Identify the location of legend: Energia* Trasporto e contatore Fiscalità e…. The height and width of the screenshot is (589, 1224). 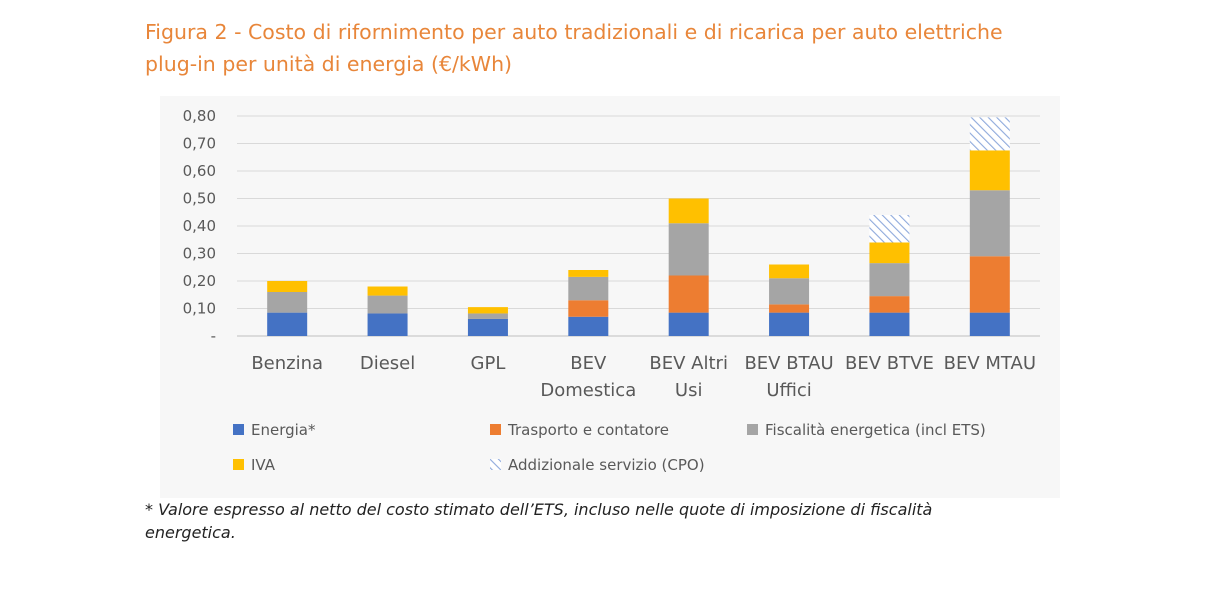
(609, 447).